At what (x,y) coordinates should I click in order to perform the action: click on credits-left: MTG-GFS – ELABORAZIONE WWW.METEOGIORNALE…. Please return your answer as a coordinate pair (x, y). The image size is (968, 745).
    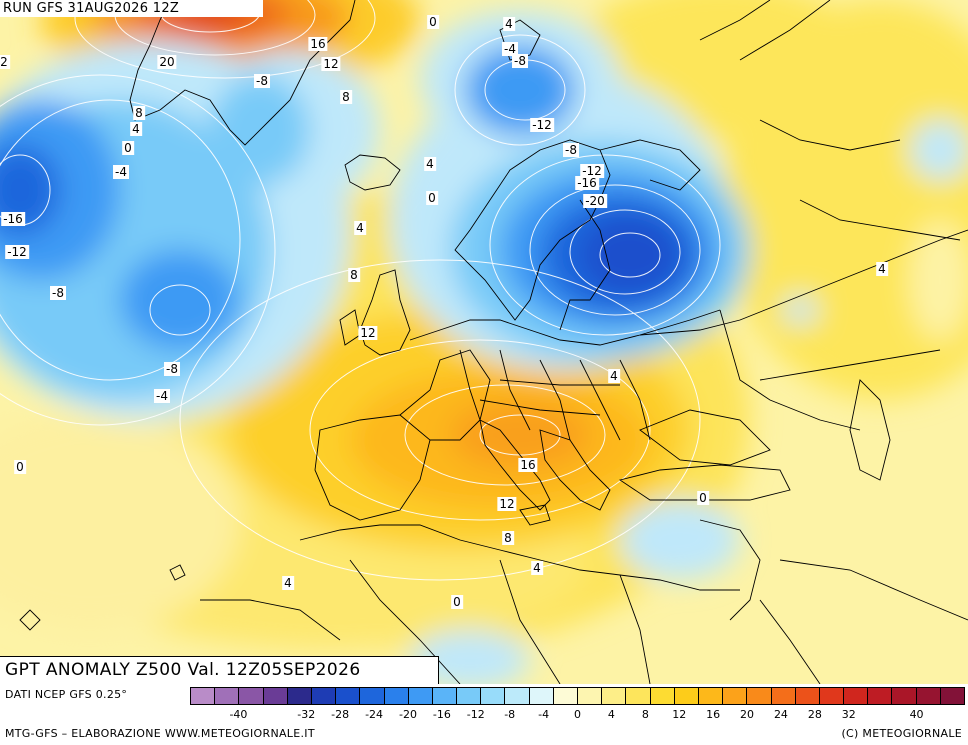
    Looking at the image, I should click on (160, 733).